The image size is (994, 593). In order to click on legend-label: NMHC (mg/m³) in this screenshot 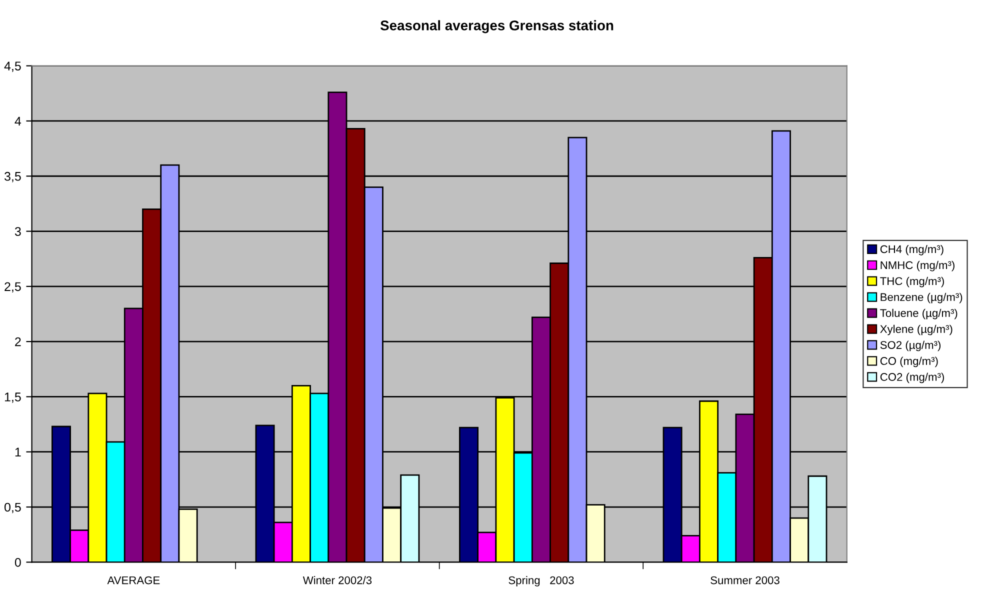, I will do `click(917, 266)`.